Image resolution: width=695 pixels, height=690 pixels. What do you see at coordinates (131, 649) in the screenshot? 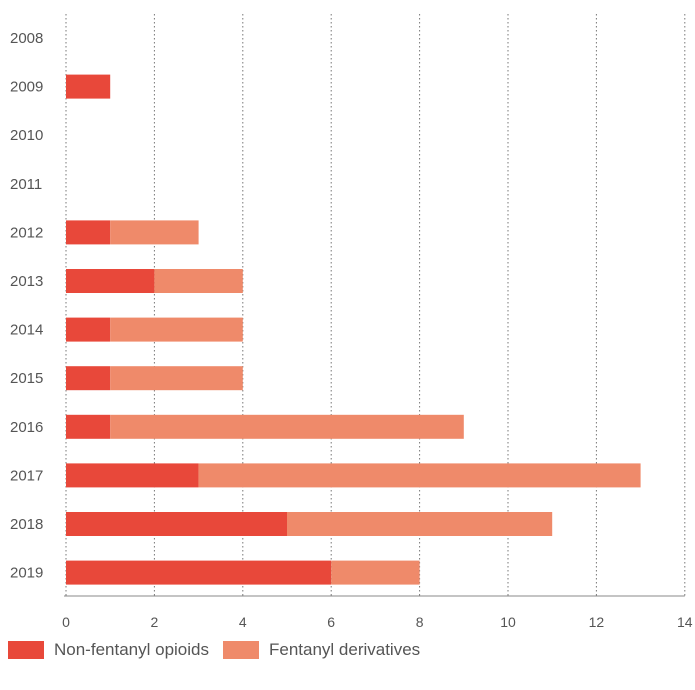
I see `legend-label-non-fentanyl: Non-fentanyl opioids` at bounding box center [131, 649].